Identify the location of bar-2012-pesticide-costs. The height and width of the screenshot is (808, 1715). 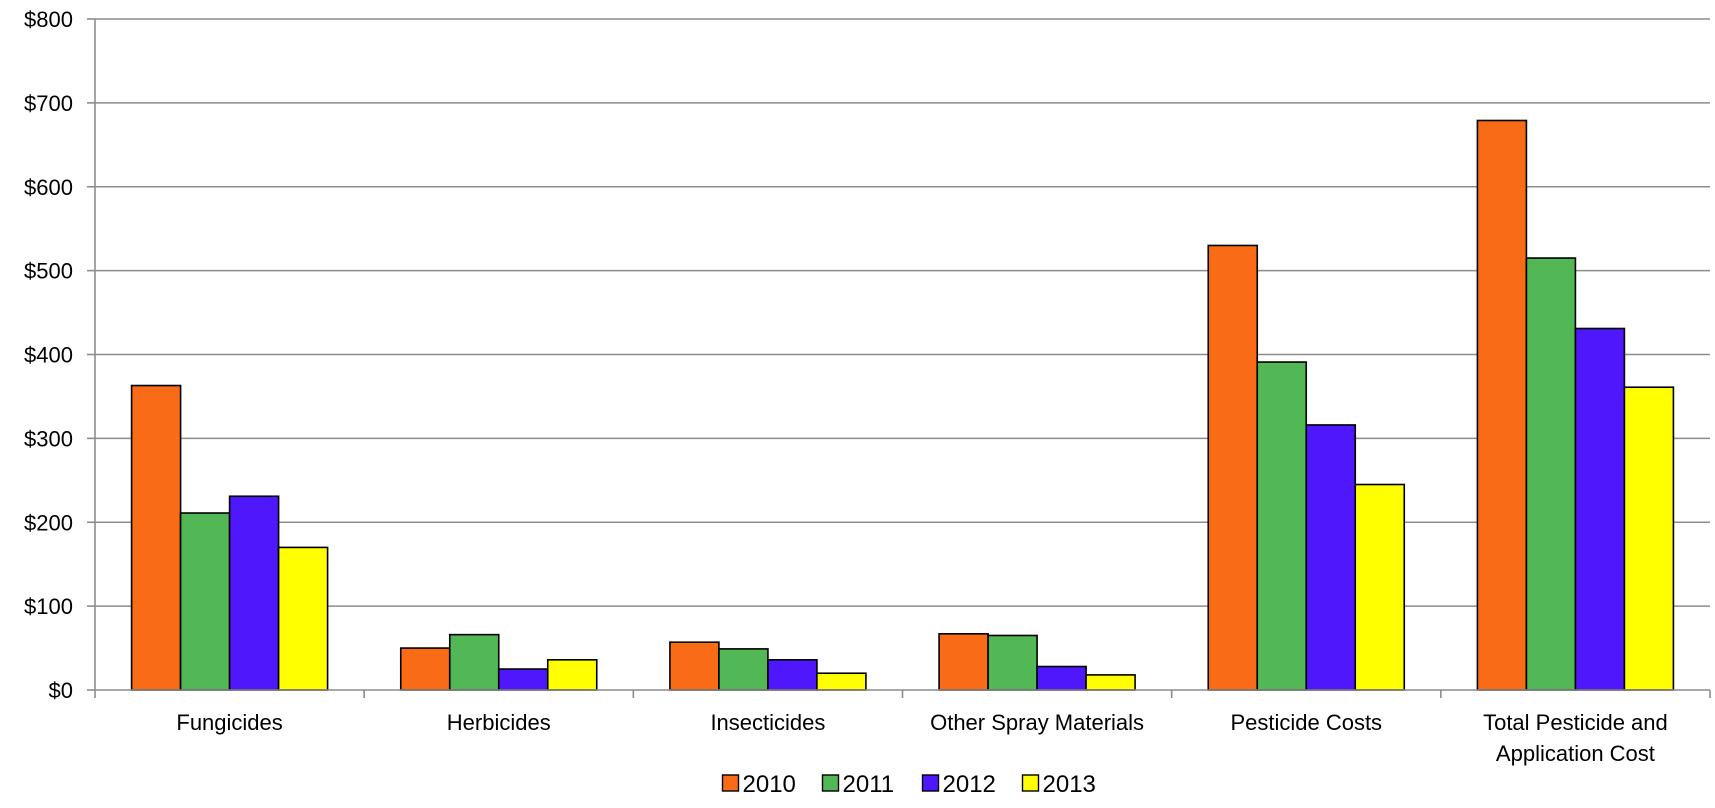
(1331, 557).